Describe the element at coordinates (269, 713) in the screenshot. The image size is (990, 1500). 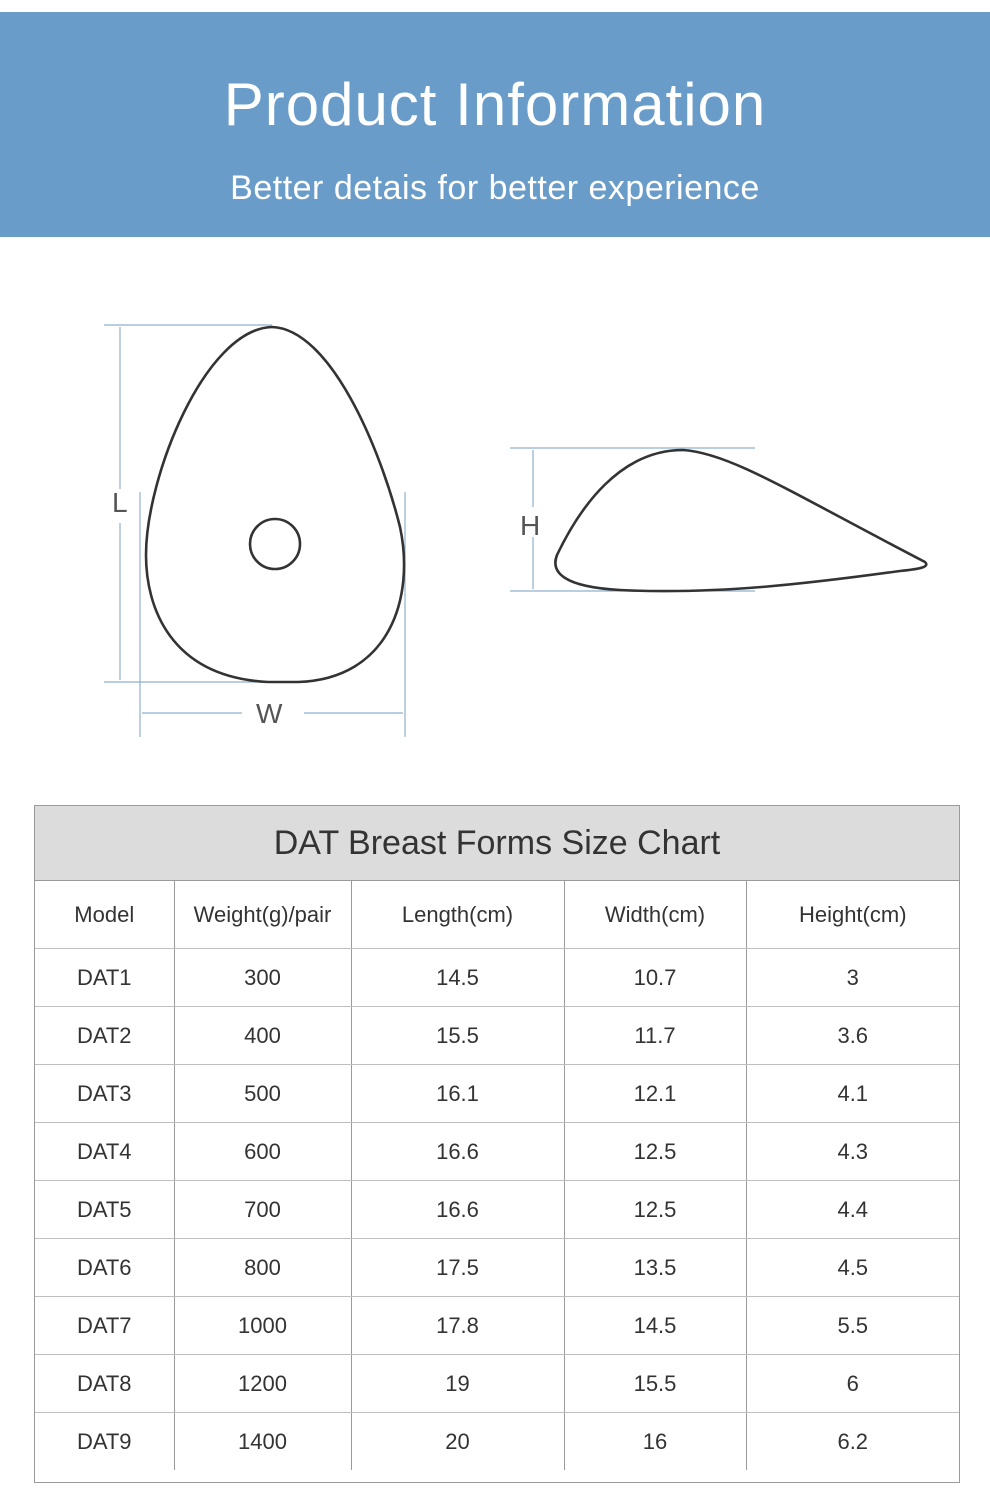
I see `width-label: W` at that location.